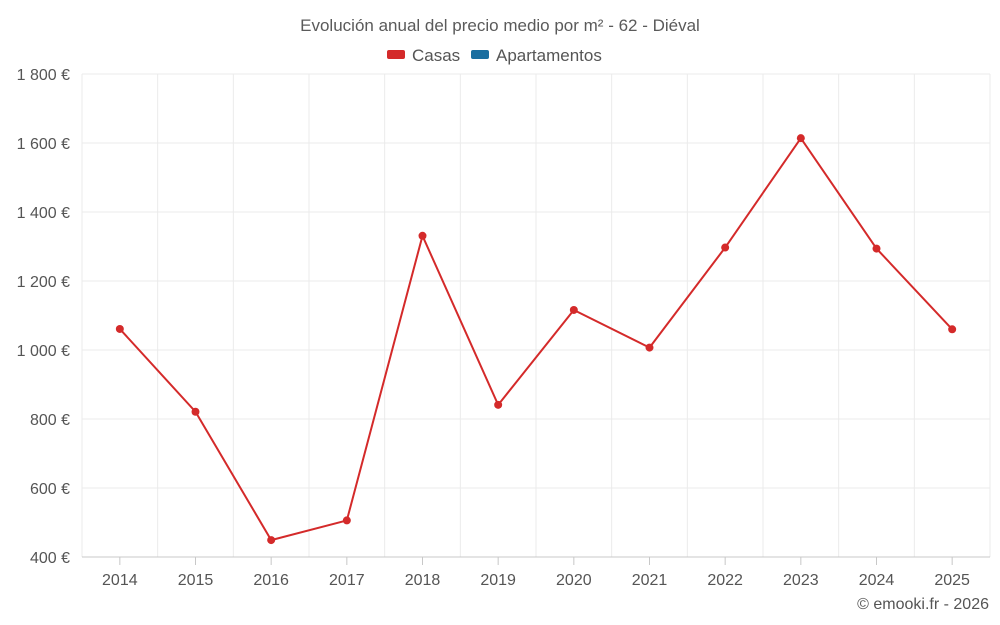 The height and width of the screenshot is (625, 1000). I want to click on credit-text: © emooki.fr - 2026, so click(923, 604).